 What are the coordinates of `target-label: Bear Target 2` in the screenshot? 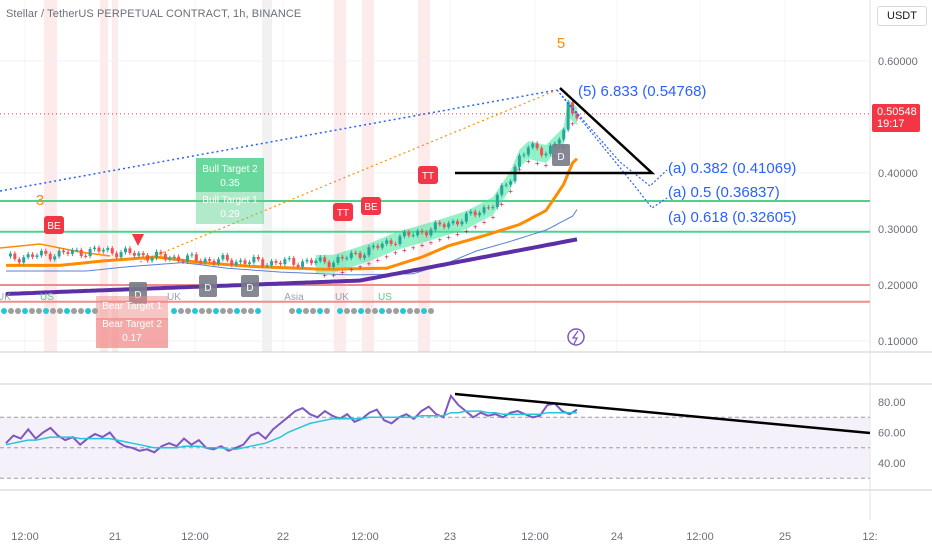 It's located at (132, 324).